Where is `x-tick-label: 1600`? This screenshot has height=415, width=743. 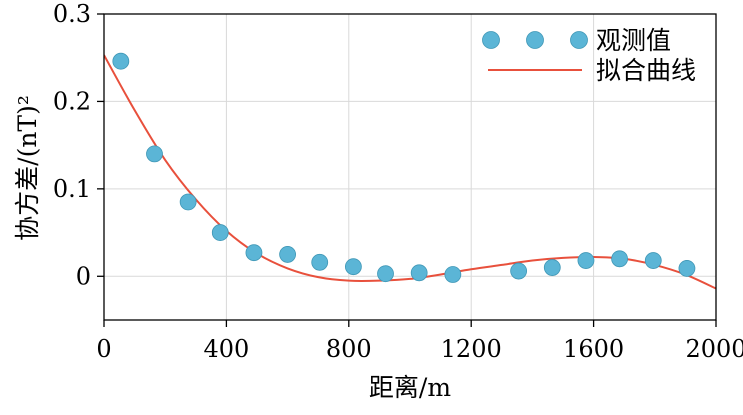
x-tick-label: 1600 is located at coordinates (593, 349).